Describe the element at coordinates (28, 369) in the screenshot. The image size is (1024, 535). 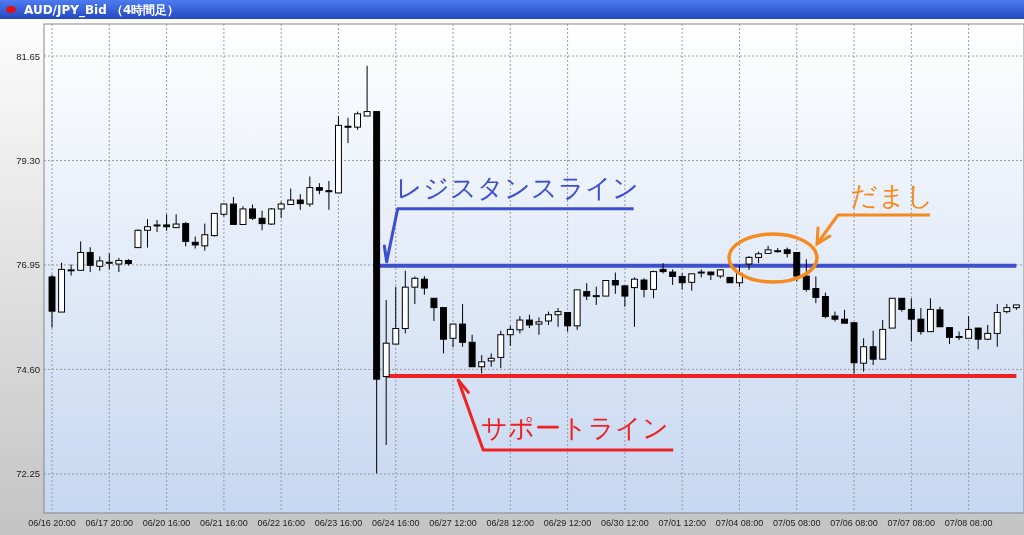
I see `y-tick-label: 74.60` at that location.